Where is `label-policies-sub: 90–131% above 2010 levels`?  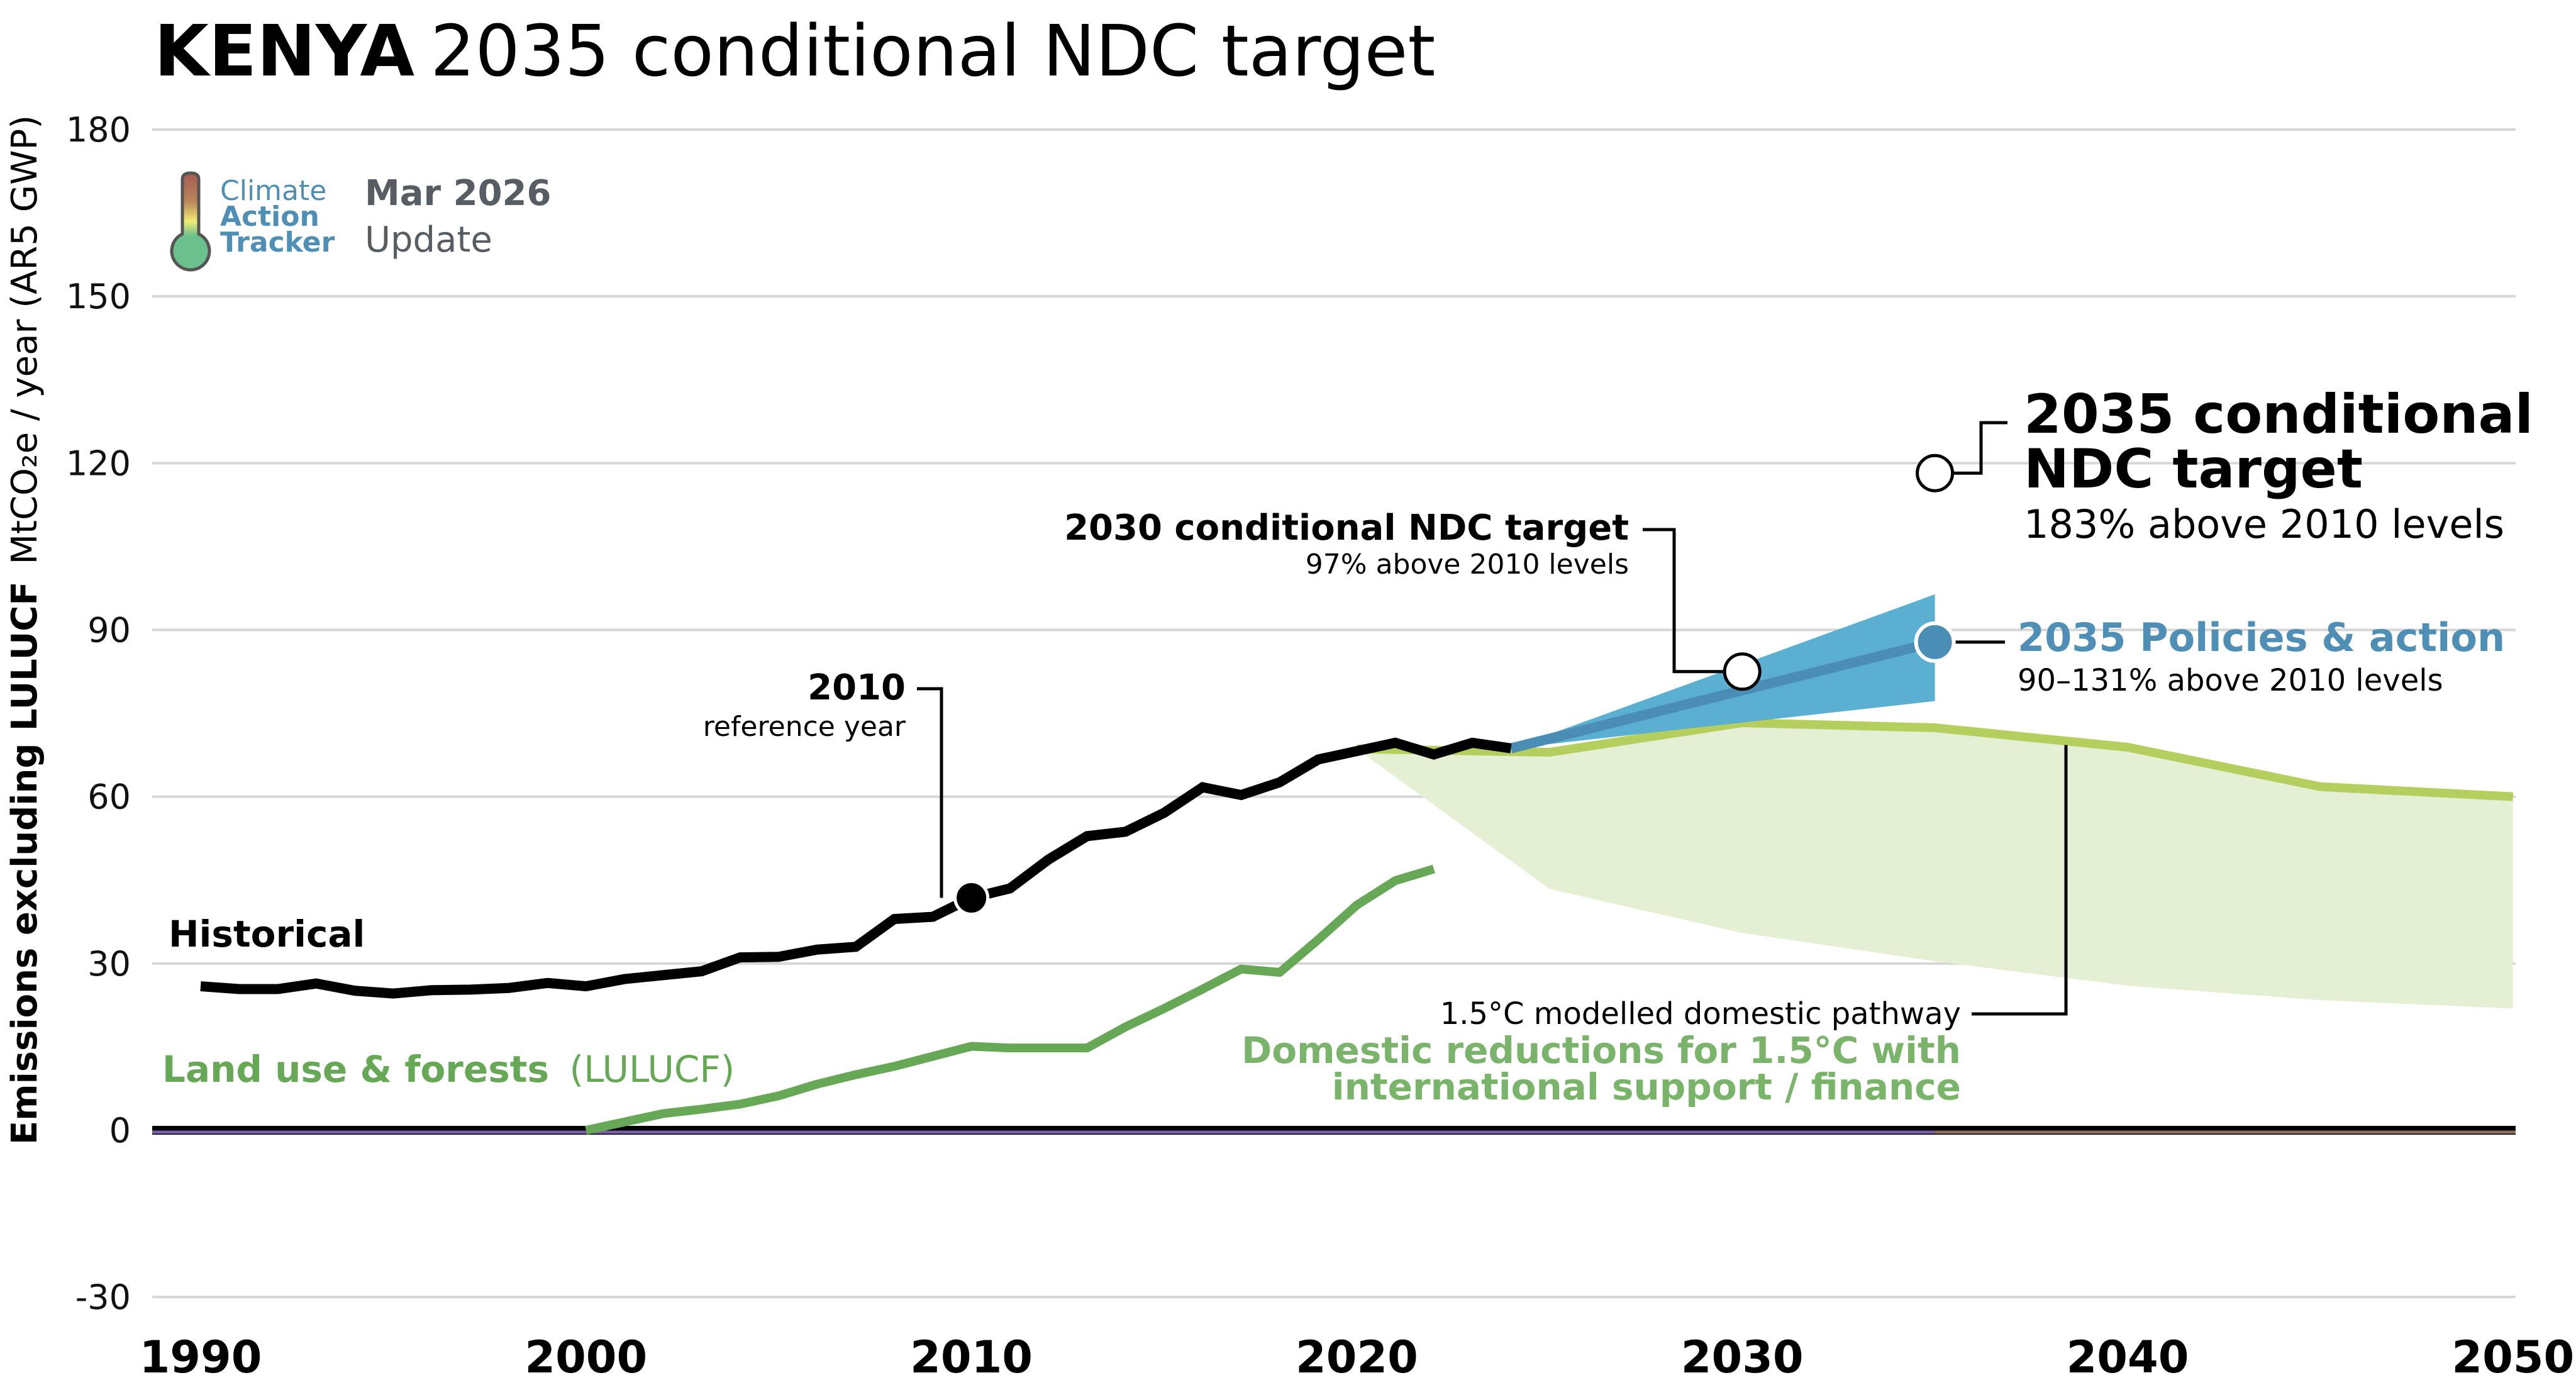 label-policies-sub: 90–131% above 2010 levels is located at coordinates (2230, 681).